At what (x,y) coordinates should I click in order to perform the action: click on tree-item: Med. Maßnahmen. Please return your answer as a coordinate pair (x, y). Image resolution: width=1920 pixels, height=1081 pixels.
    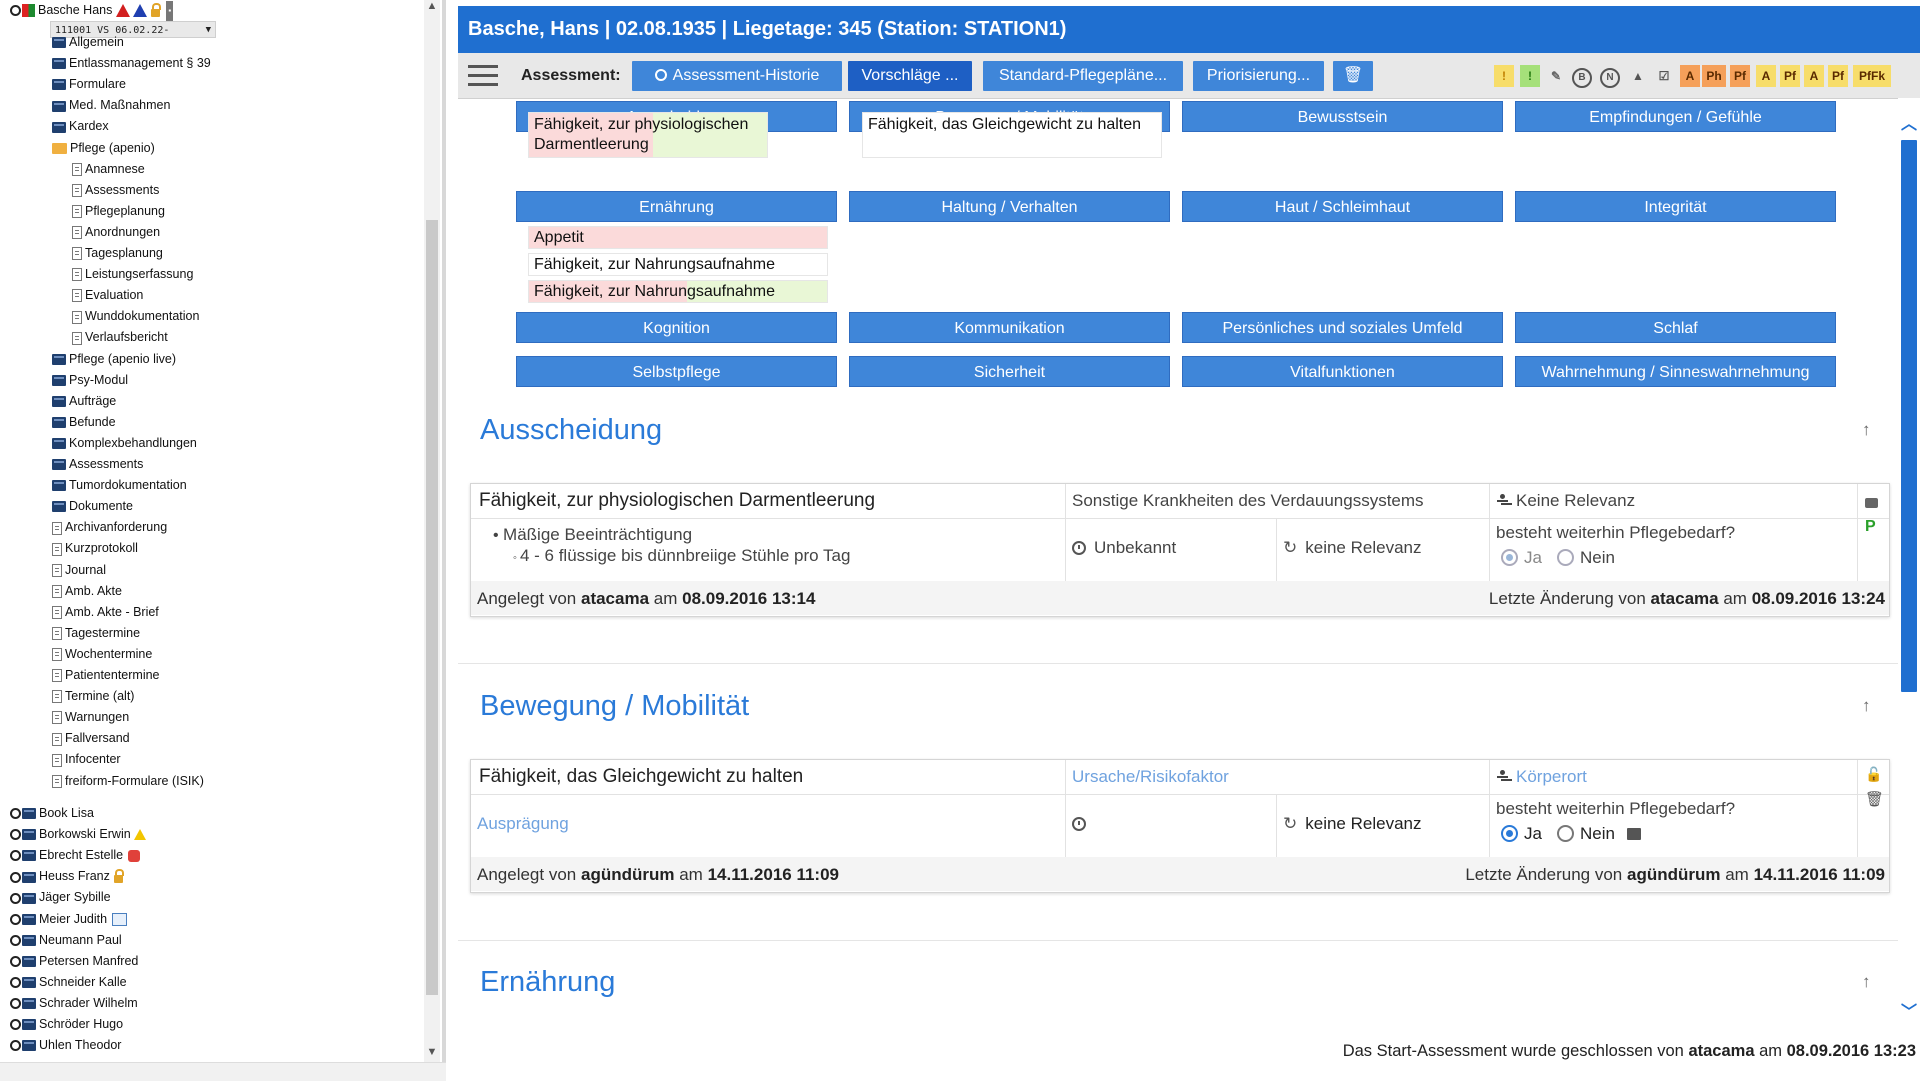
    Looking at the image, I should click on (111, 105).